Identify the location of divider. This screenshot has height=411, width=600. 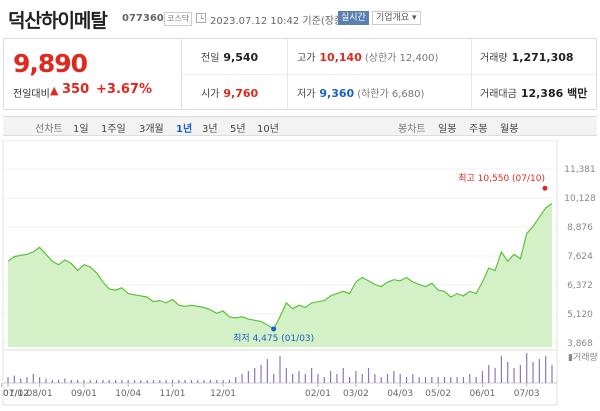
(389, 74).